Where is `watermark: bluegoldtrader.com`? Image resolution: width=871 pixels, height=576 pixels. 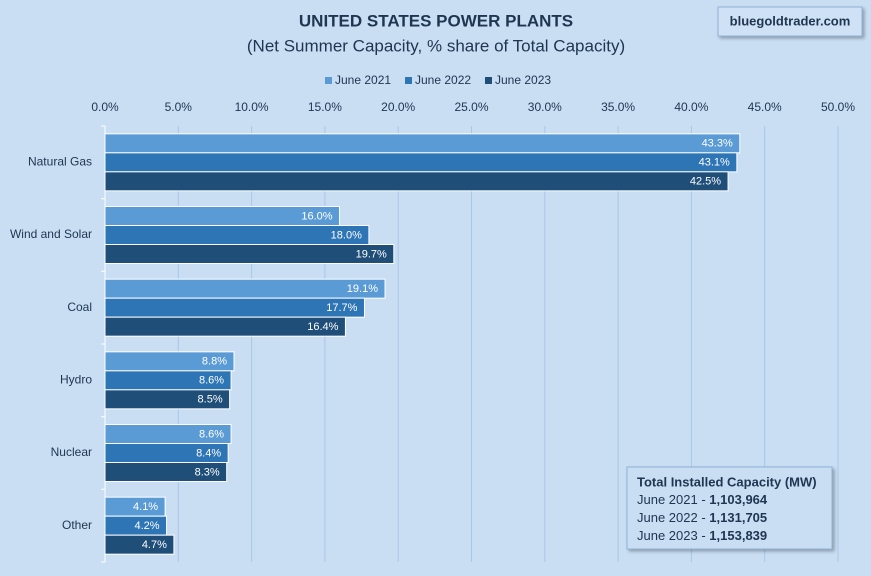
watermark: bluegoldtrader.com is located at coordinates (790, 20).